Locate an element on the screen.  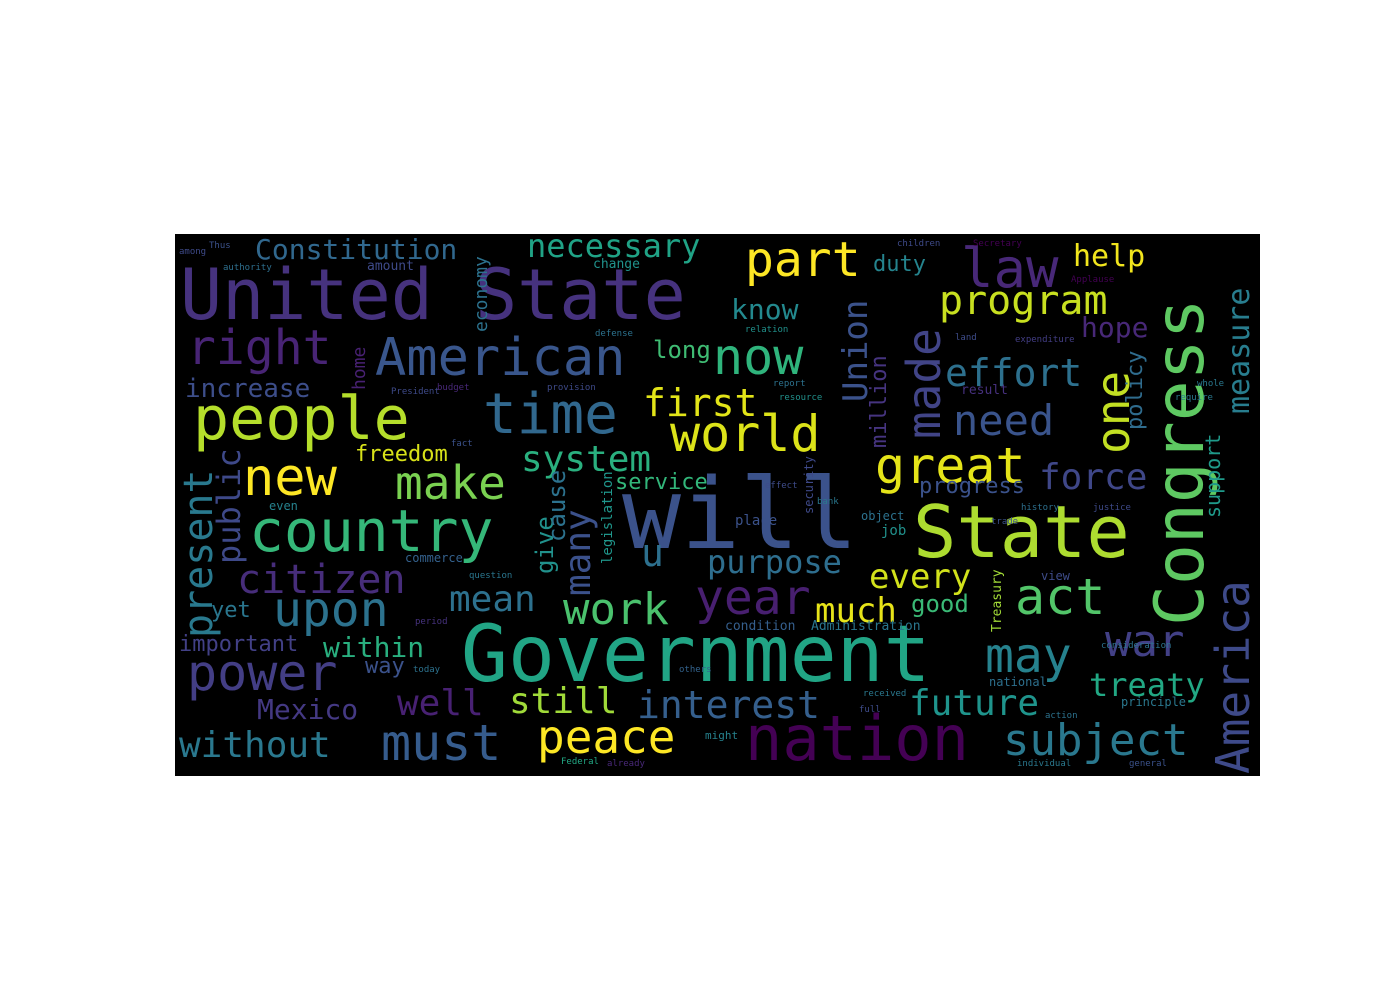
word: report is located at coordinates (789, 384).